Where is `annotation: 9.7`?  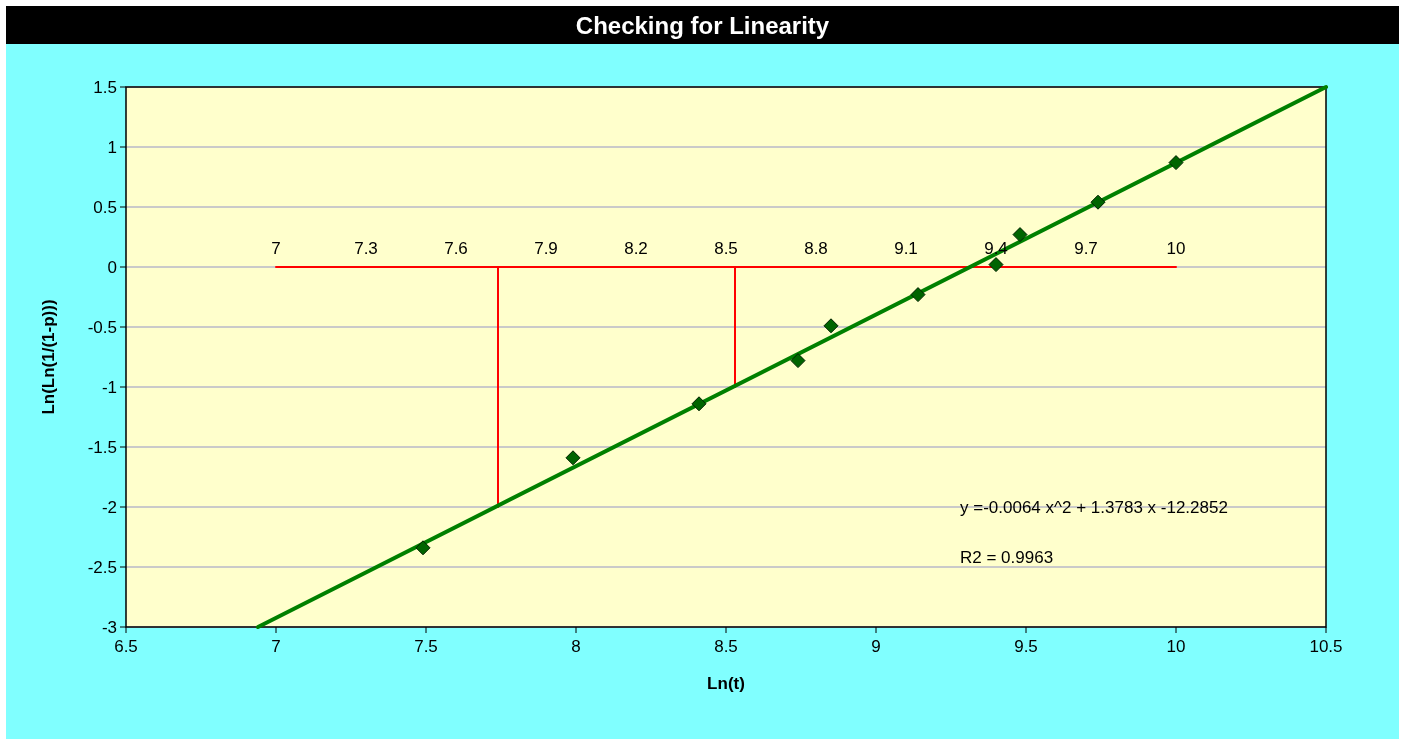 annotation: 9.7 is located at coordinates (1086, 248).